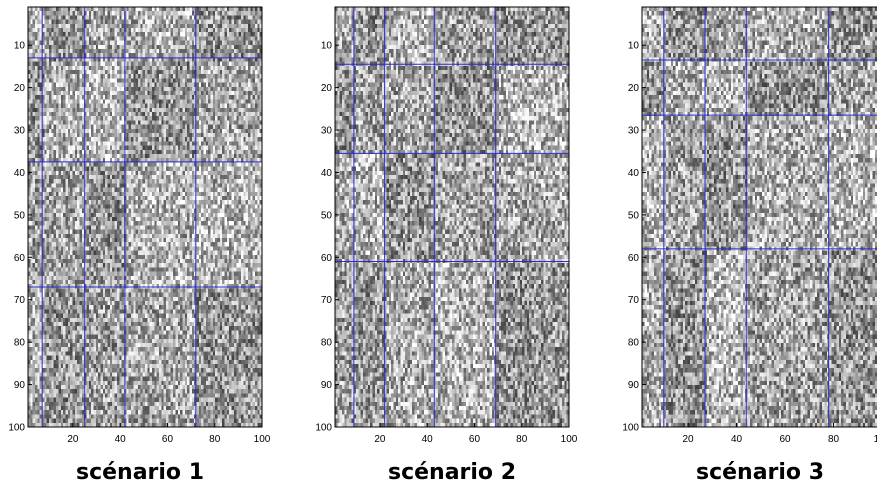  Describe the element at coordinates (140, 472) in the screenshot. I see `caption-scenario-1: scénario 1` at that location.